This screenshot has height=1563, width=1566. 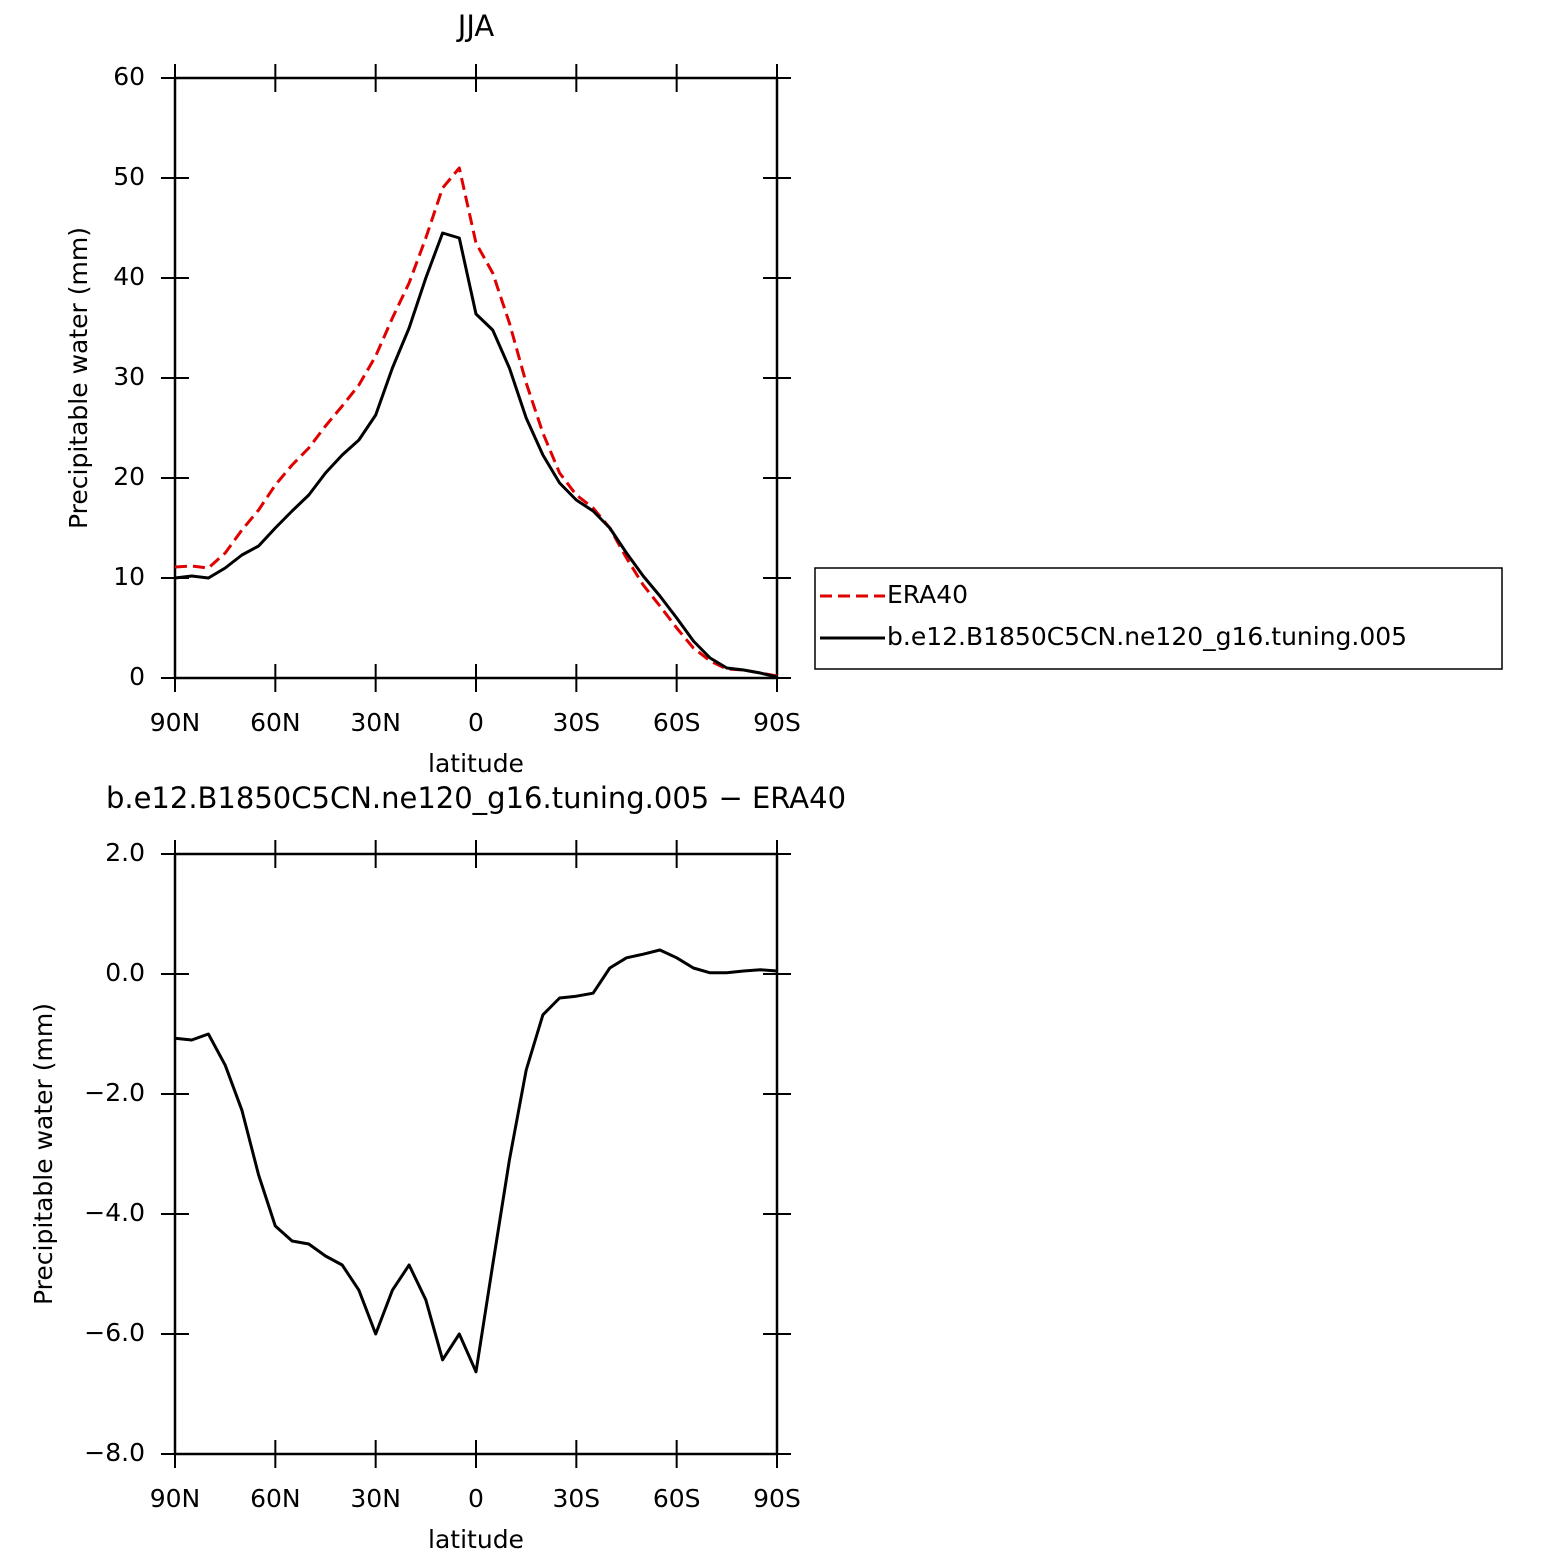 What do you see at coordinates (927, 594) in the screenshot?
I see `legend-label: ERA40` at bounding box center [927, 594].